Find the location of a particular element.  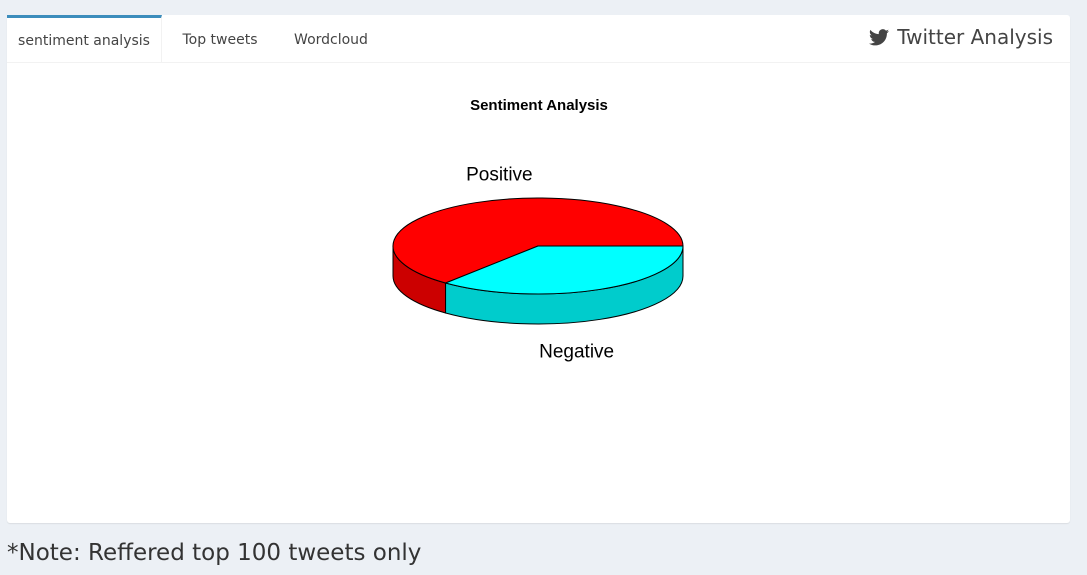

pie-label-positive: Positive is located at coordinates (499, 174).